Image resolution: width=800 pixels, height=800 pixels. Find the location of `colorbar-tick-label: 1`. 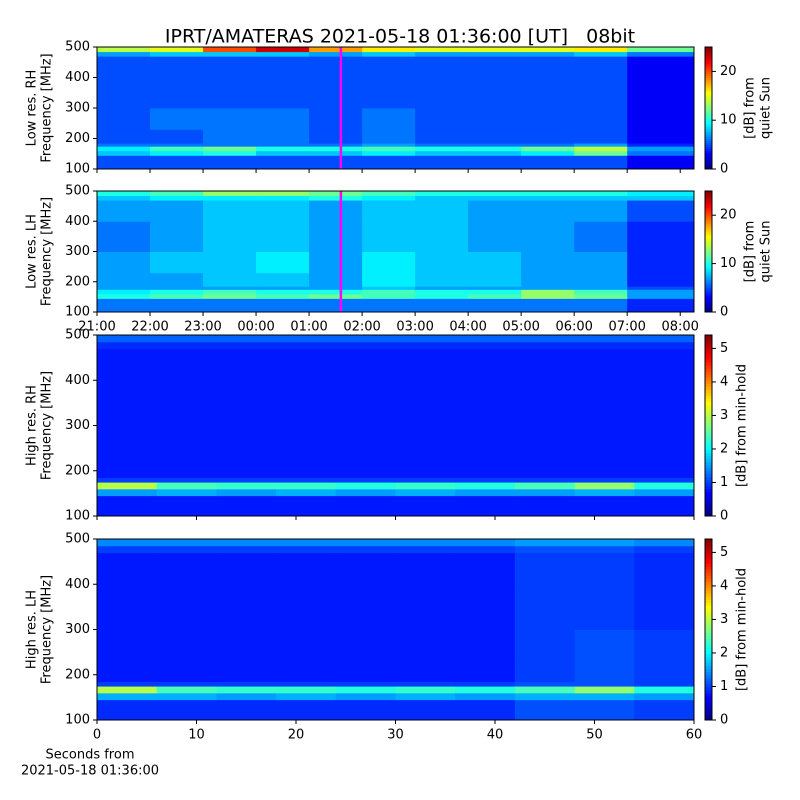

colorbar-tick-label: 1 is located at coordinates (724, 686).